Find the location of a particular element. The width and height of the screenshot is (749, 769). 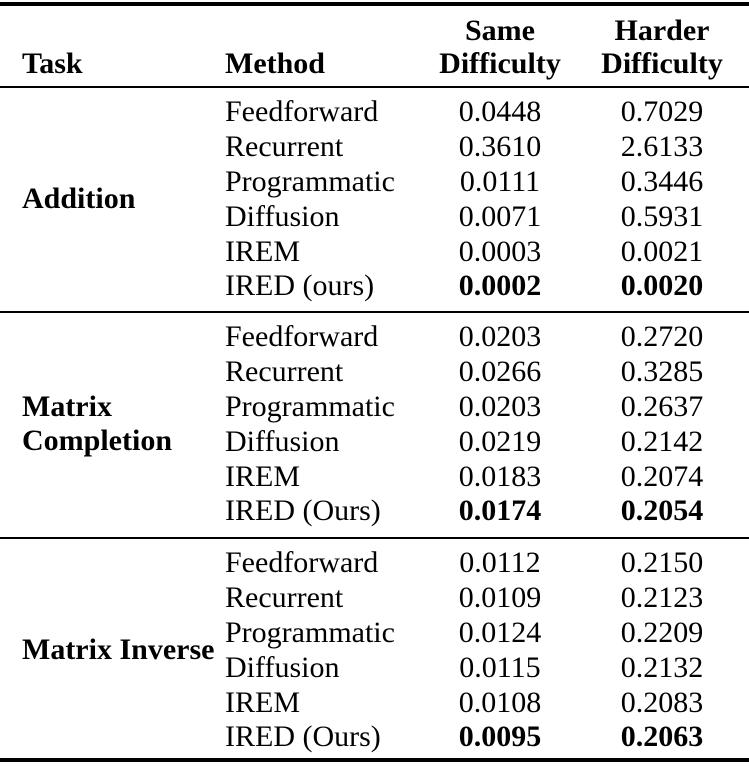

harder-difficulty-value: 0.2123 is located at coordinates (662, 598).